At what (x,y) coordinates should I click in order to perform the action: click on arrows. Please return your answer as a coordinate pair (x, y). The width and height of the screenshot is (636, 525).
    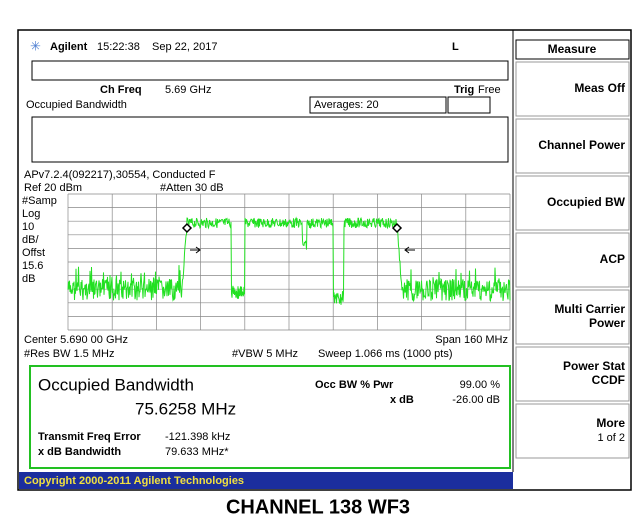
    Looking at the image, I should click on (302, 250).